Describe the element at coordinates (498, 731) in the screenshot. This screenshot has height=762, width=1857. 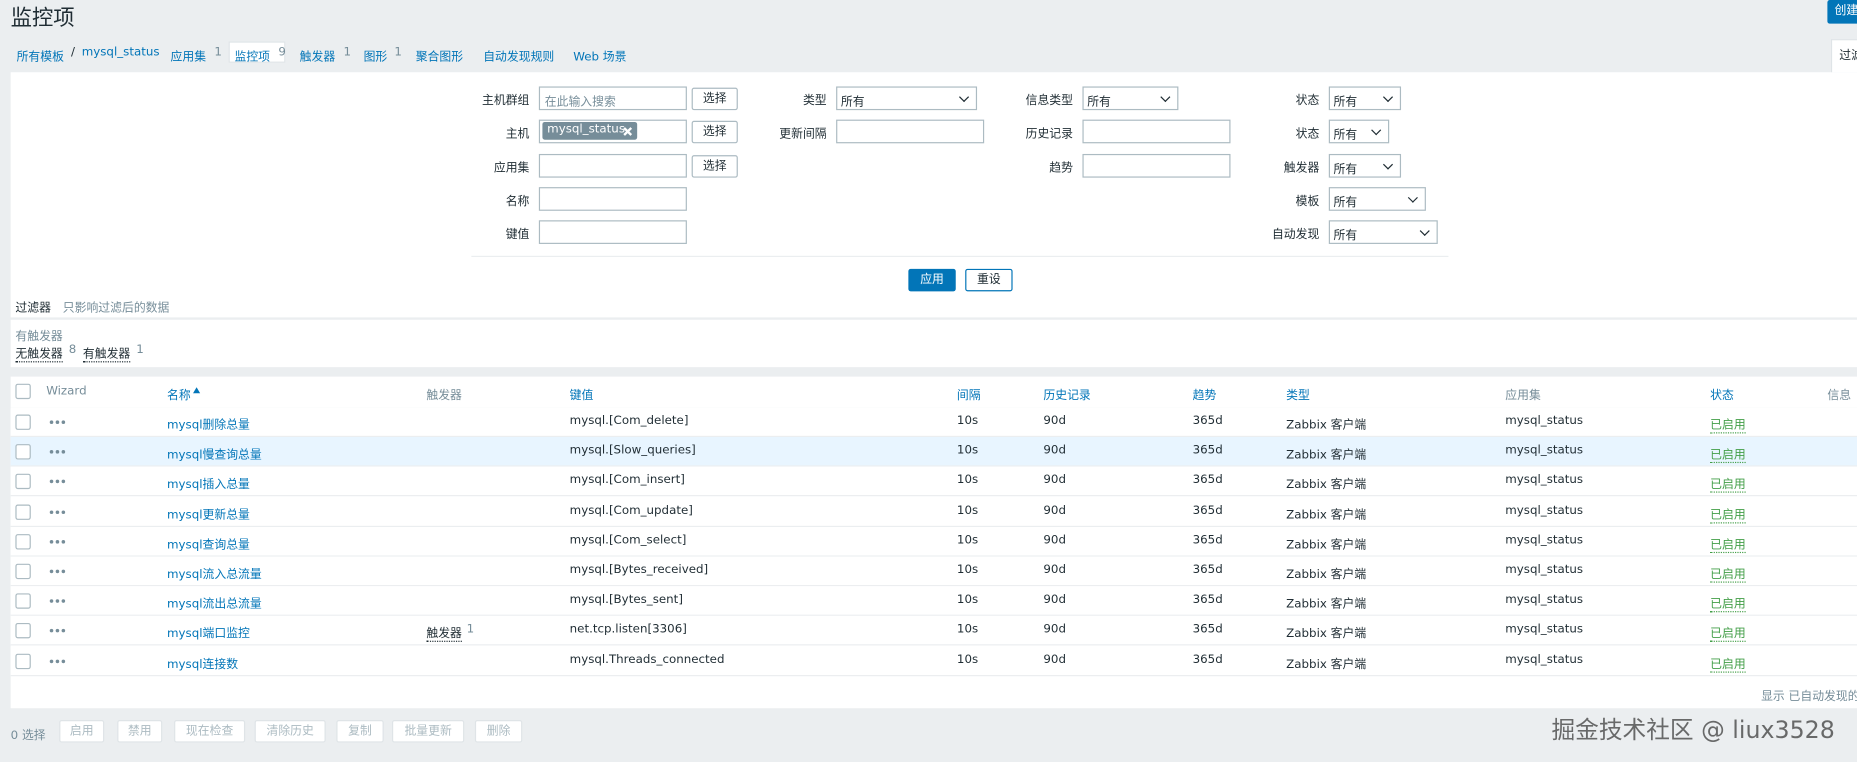
I see `action-button: 删除` at that location.